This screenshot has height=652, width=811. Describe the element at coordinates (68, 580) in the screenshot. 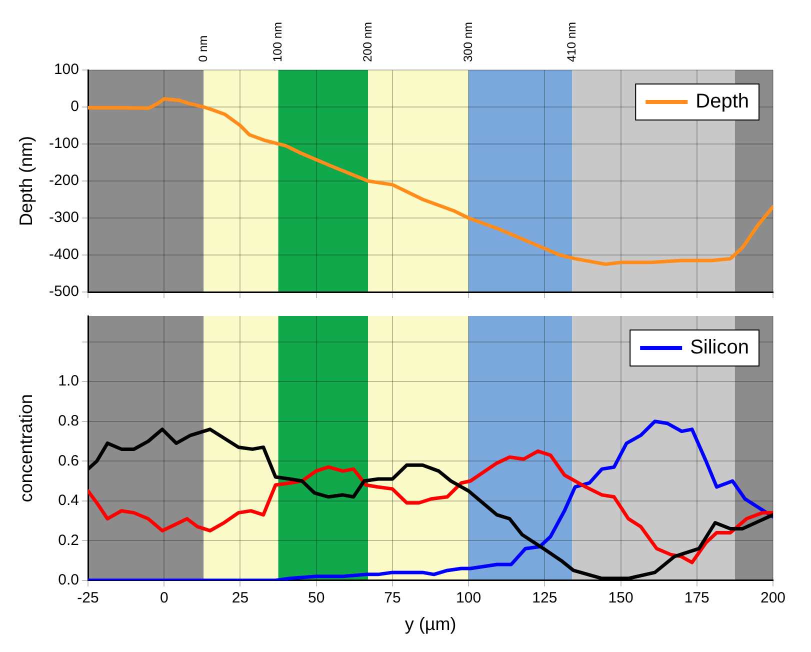

I see `y-tick-label: 0.0` at that location.